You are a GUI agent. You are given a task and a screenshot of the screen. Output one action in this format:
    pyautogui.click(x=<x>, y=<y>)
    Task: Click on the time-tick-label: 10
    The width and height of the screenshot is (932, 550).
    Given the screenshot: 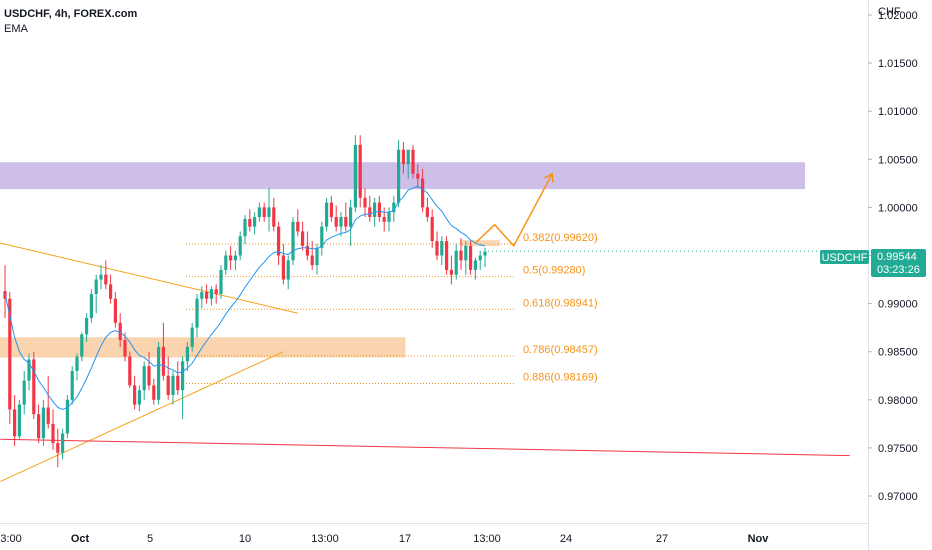 What is the action you would take?
    pyautogui.click(x=245, y=539)
    